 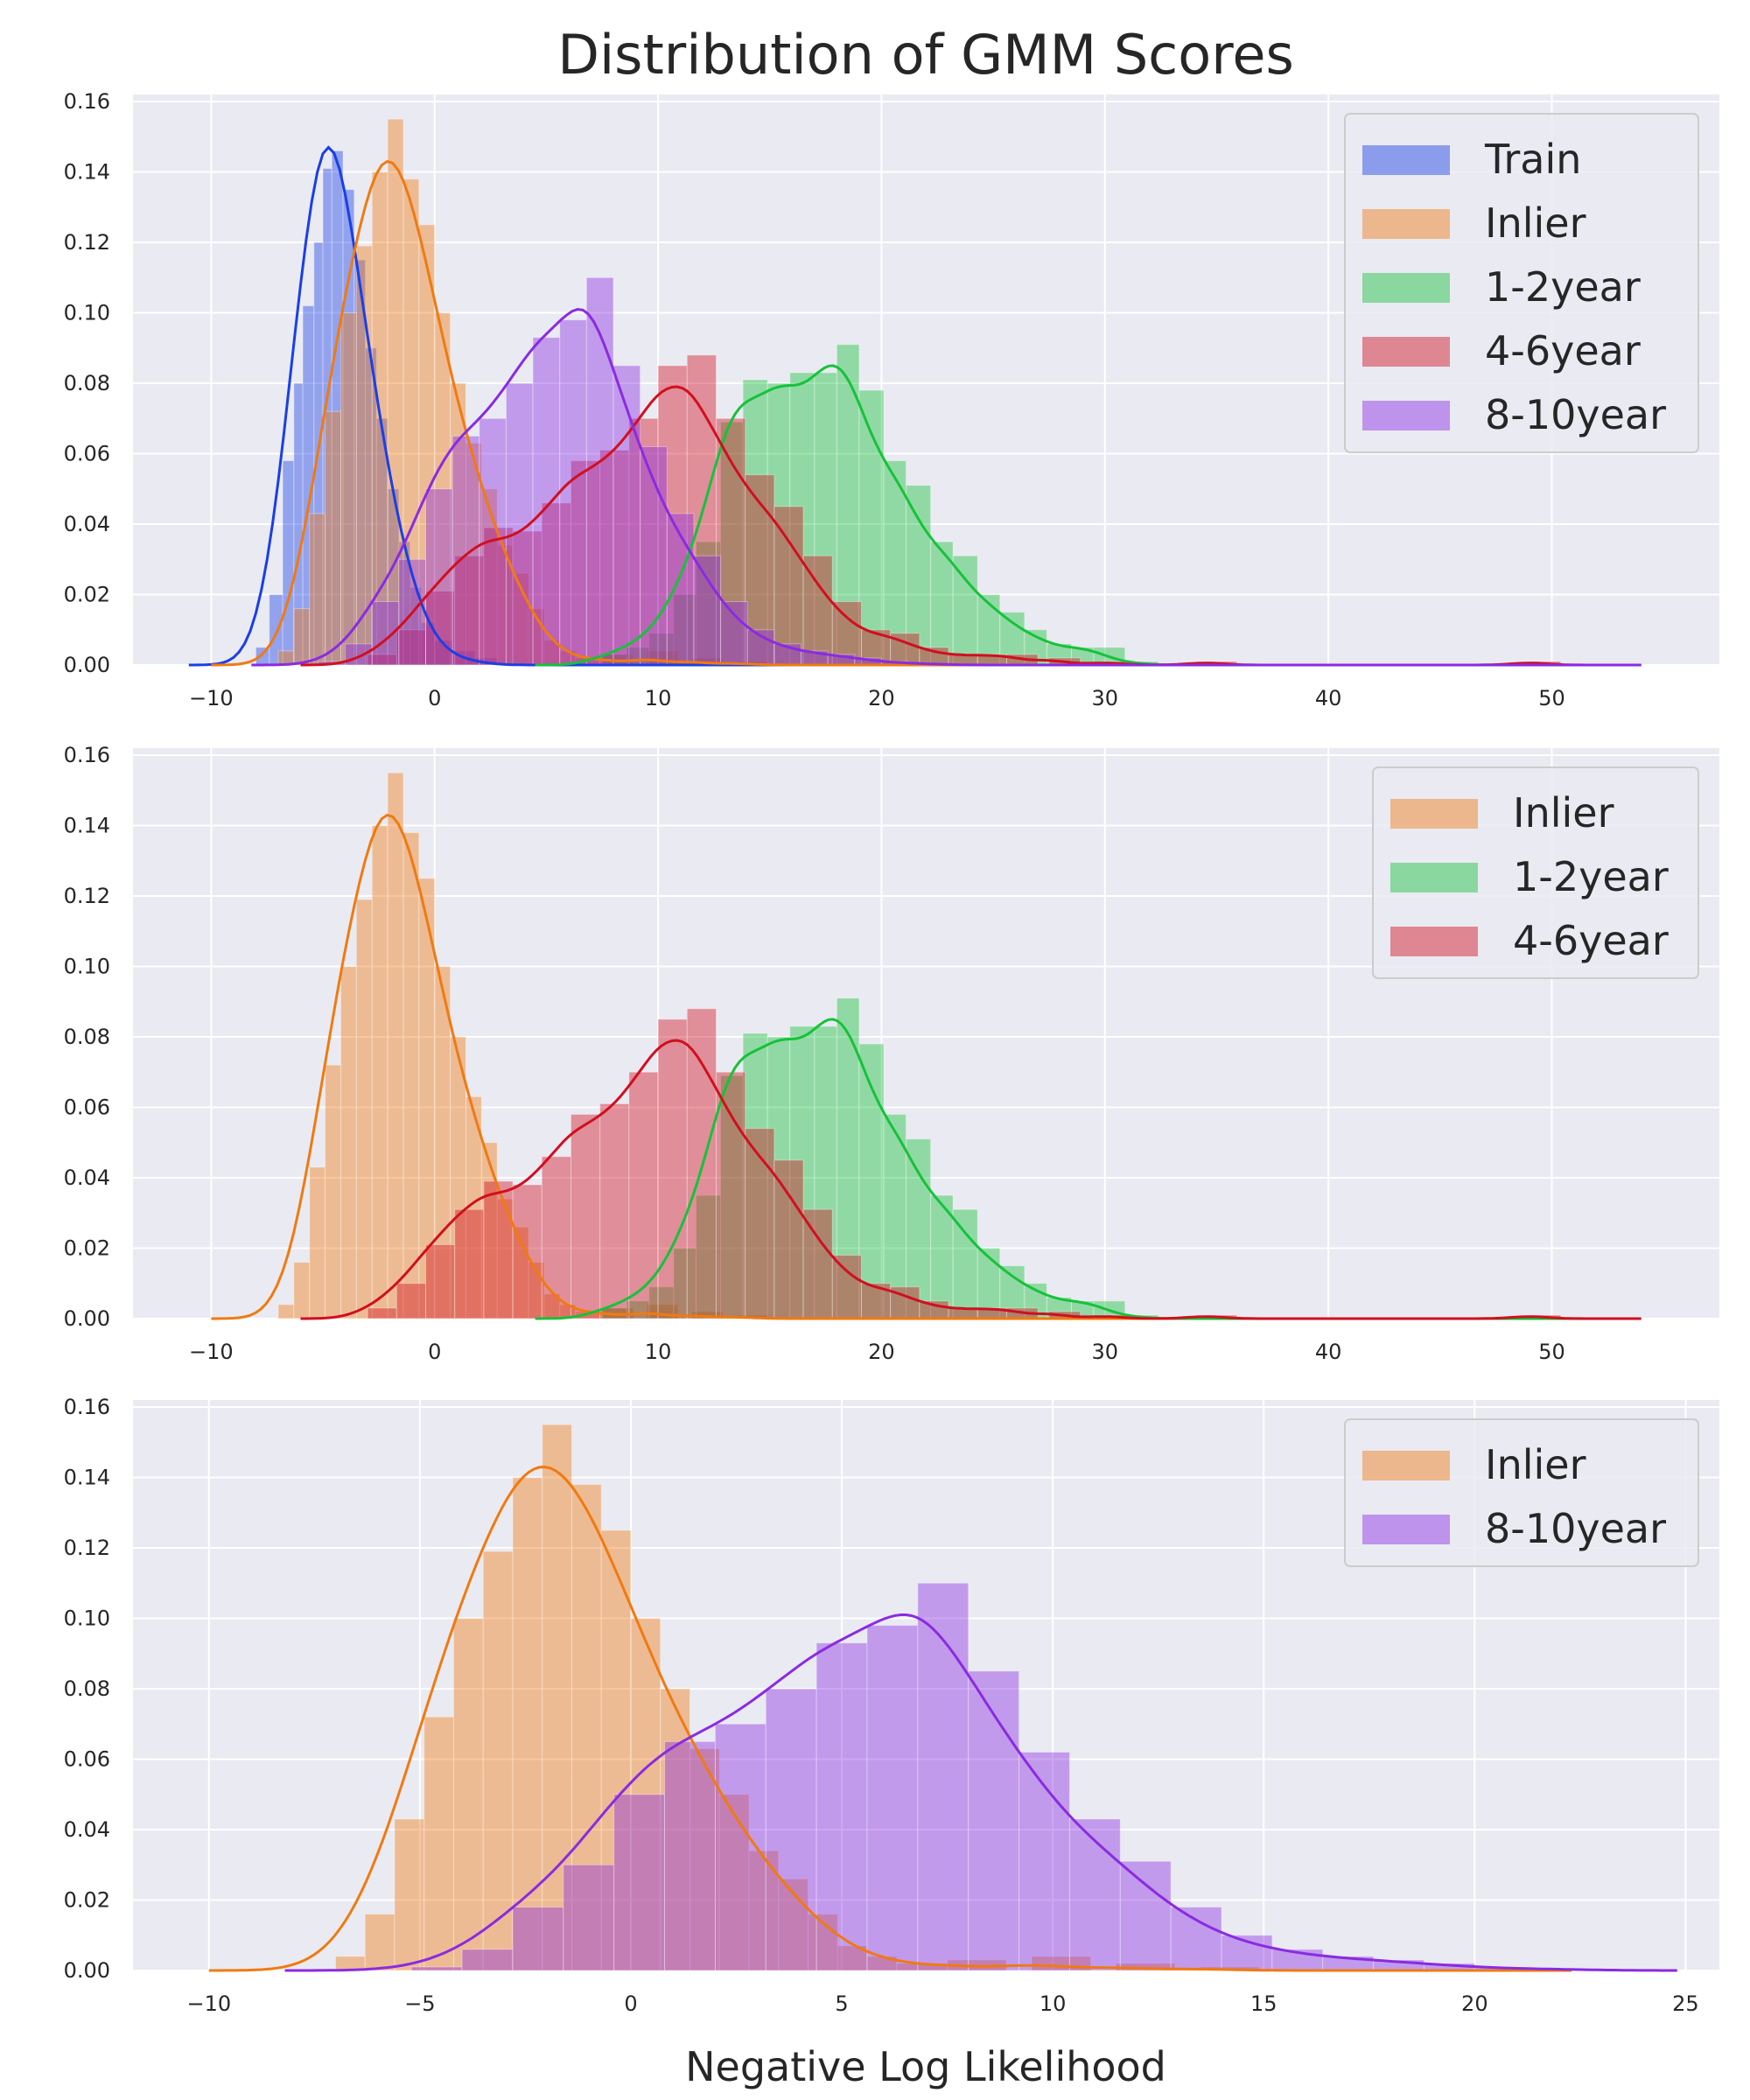 What do you see at coordinates (1535, 872) in the screenshot?
I see `legend: Inlier 1-2year 4-6year` at bounding box center [1535, 872].